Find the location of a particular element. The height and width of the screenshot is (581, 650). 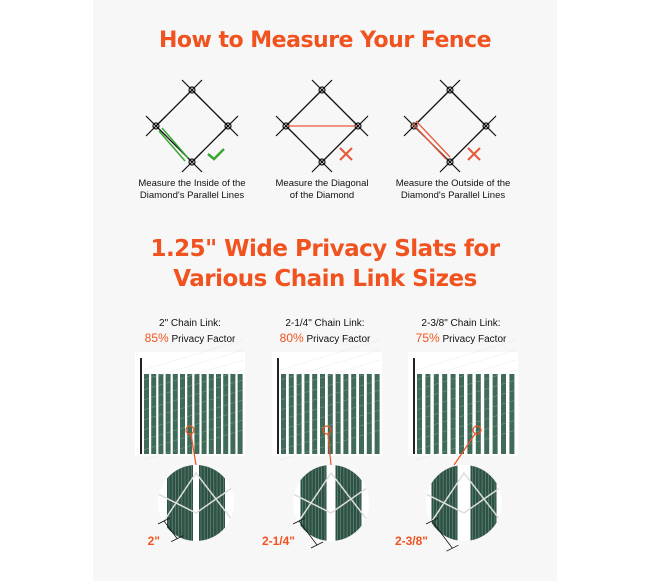

page-title: How to Measure Your Fence is located at coordinates (325, 40).